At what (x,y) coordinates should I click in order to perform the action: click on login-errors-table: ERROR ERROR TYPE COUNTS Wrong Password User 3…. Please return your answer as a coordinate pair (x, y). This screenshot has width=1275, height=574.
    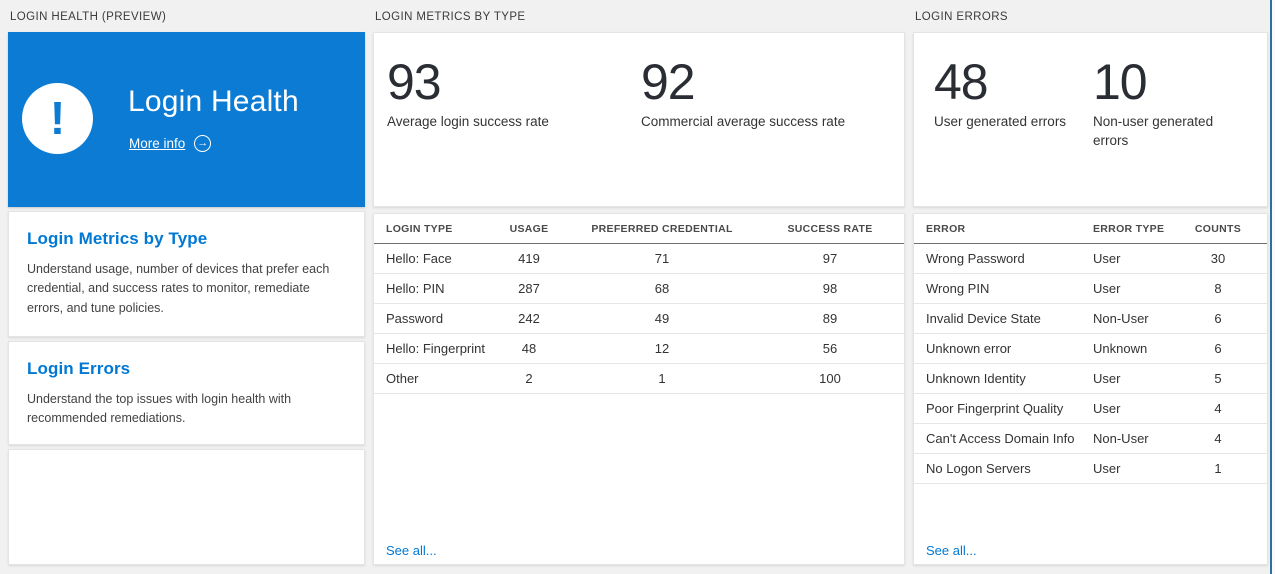
    Looking at the image, I should click on (1090, 349).